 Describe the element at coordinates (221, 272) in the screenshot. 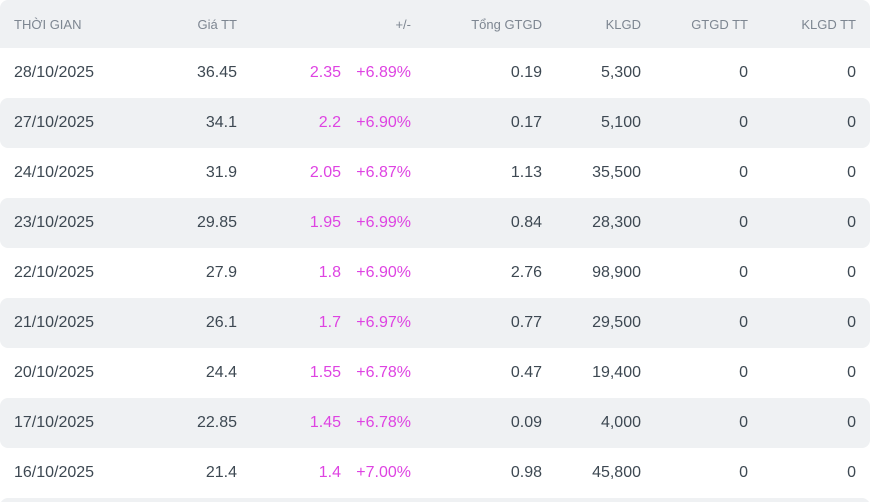

I see `cell-price: 27.9` at that location.